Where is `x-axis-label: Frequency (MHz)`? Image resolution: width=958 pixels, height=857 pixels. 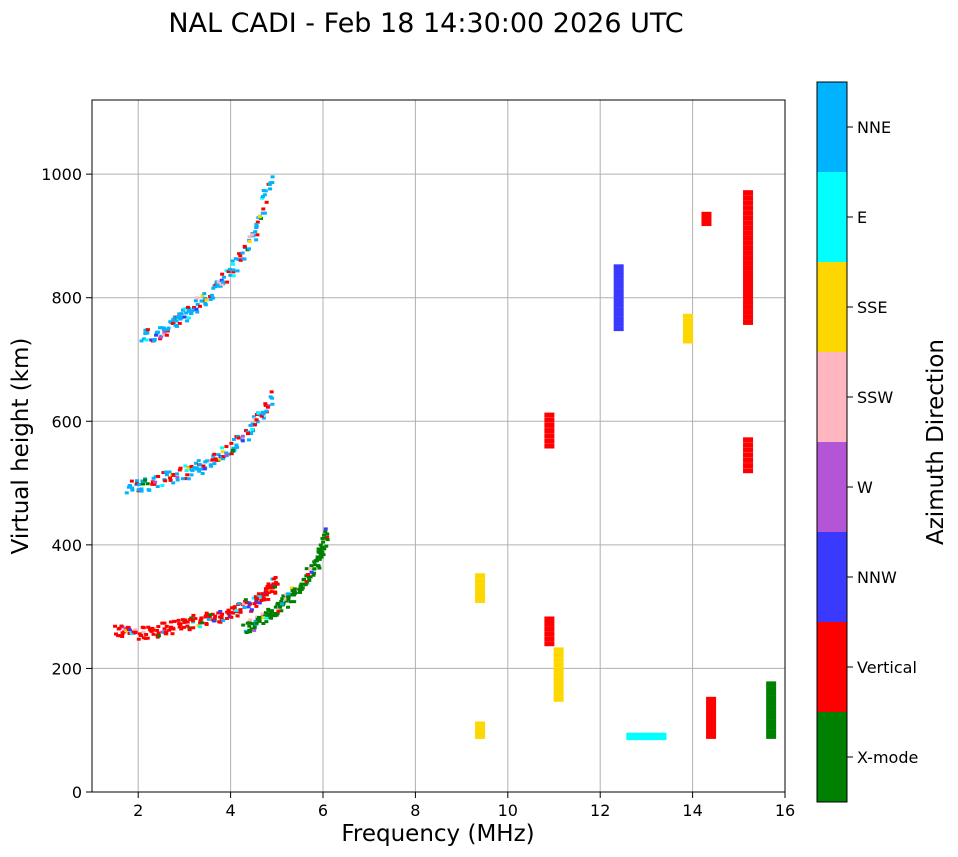 x-axis-label: Frequency (MHz) is located at coordinates (437, 834).